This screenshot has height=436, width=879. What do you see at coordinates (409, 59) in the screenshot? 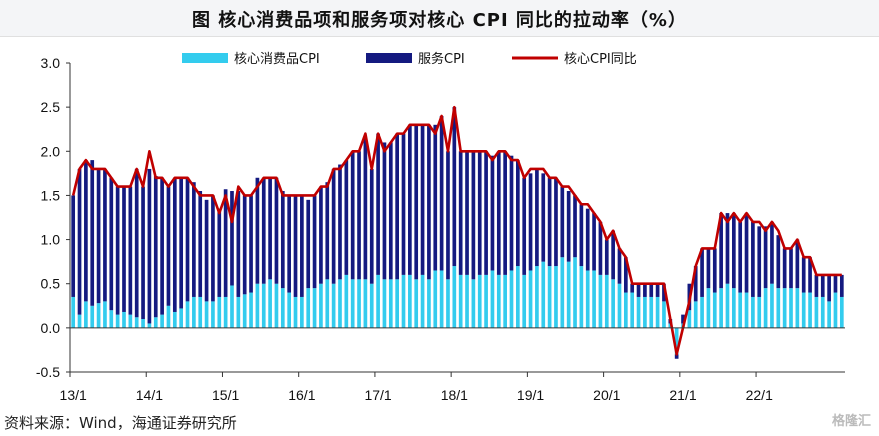
I see `legend: 核心消费品CPI 服务CPI 核心CPI同比` at bounding box center [409, 59].